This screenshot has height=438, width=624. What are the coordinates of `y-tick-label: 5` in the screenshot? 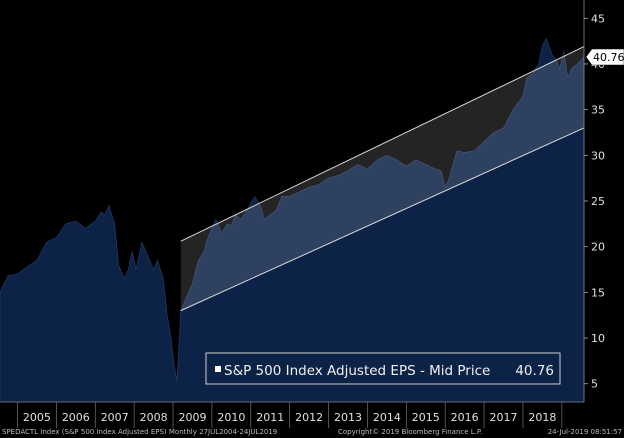 It's located at (594, 384).